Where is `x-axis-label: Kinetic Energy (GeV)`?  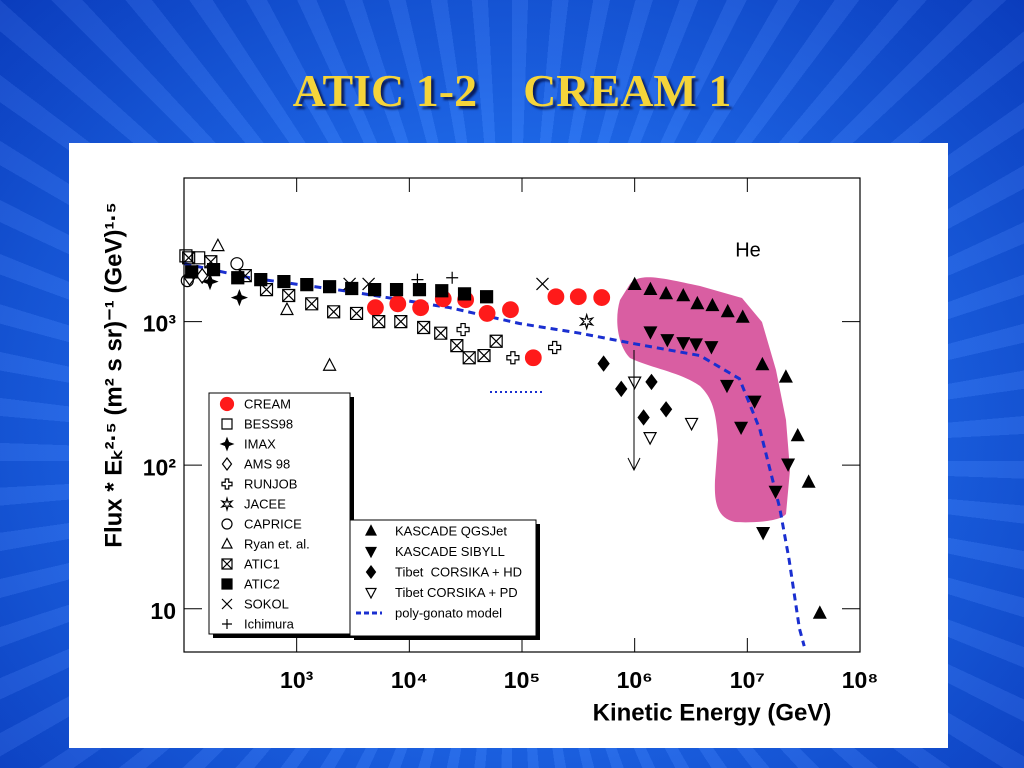 x-axis-label: Kinetic Energy (GeV) is located at coordinates (712, 712).